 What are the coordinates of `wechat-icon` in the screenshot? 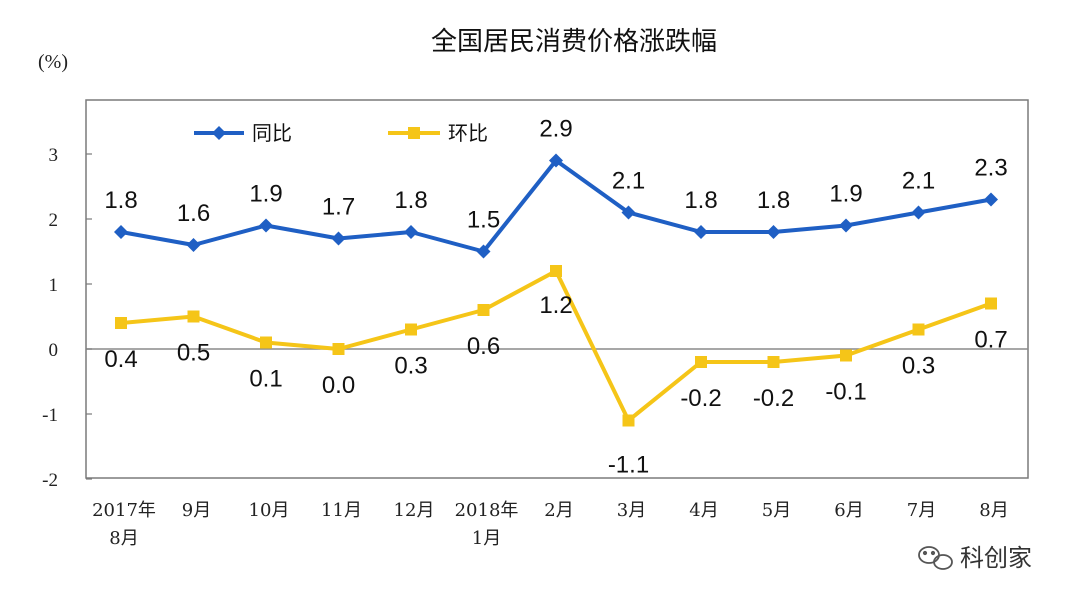 It's located at (935, 558).